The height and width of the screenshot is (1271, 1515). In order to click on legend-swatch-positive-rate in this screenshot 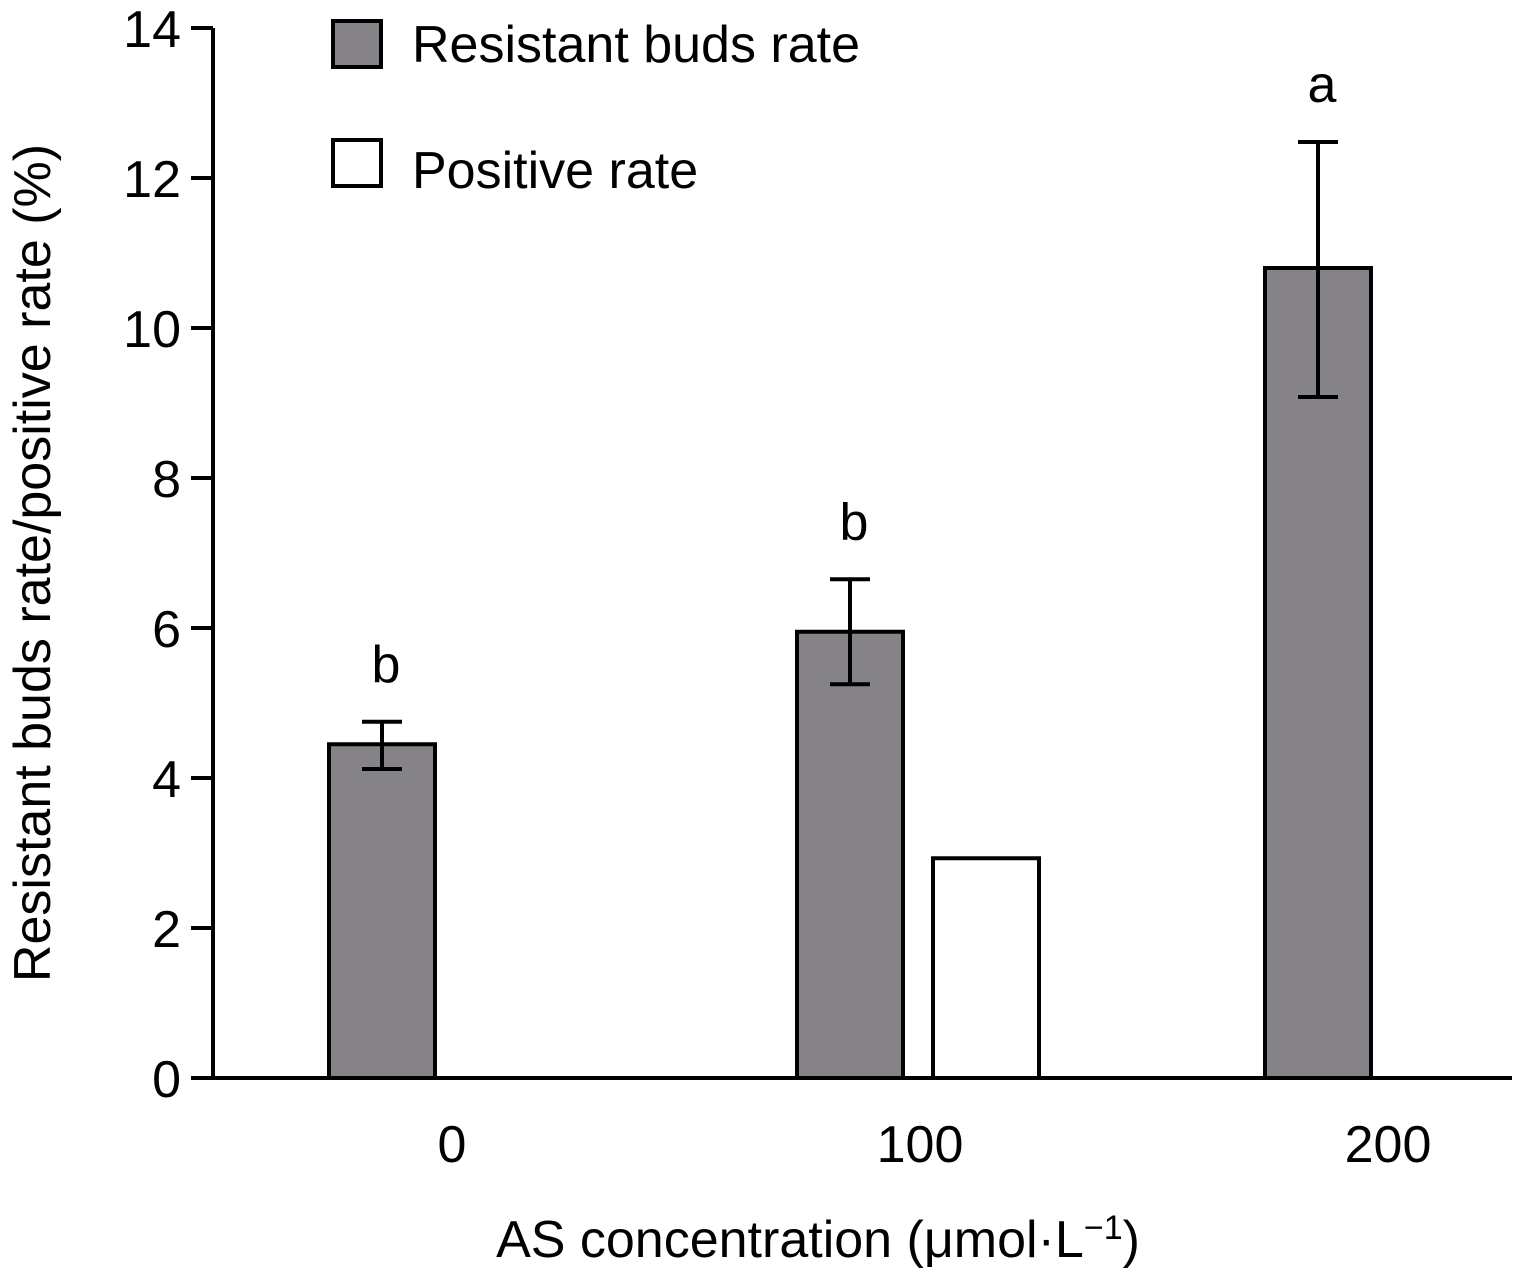, I will do `click(357, 163)`.